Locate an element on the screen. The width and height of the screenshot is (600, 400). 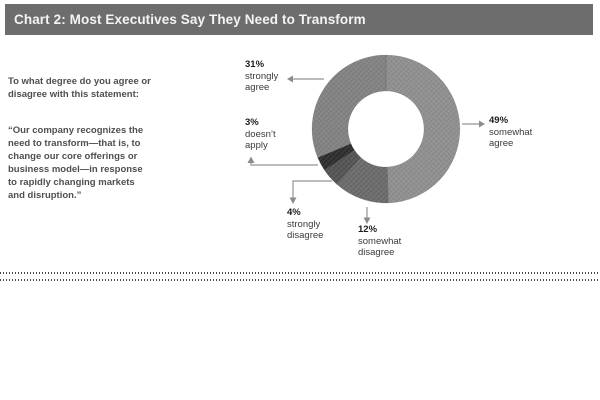
callout-pct: 4% is located at coordinates (294, 212).